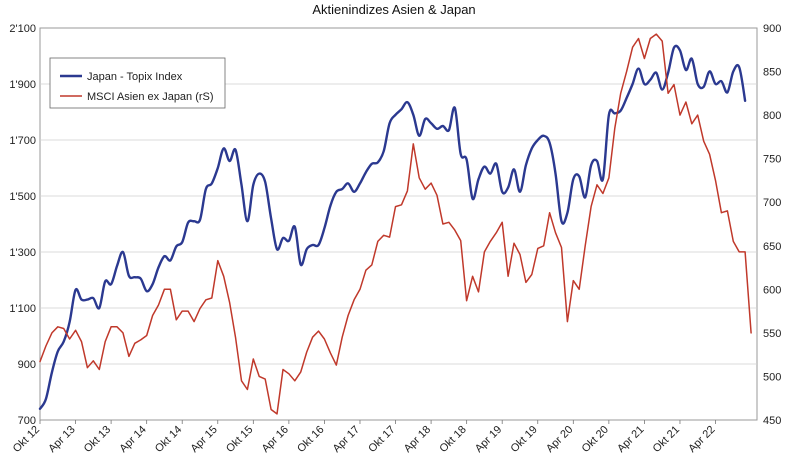  I want to click on x-tick-label: Okt 19, so click(523, 439).